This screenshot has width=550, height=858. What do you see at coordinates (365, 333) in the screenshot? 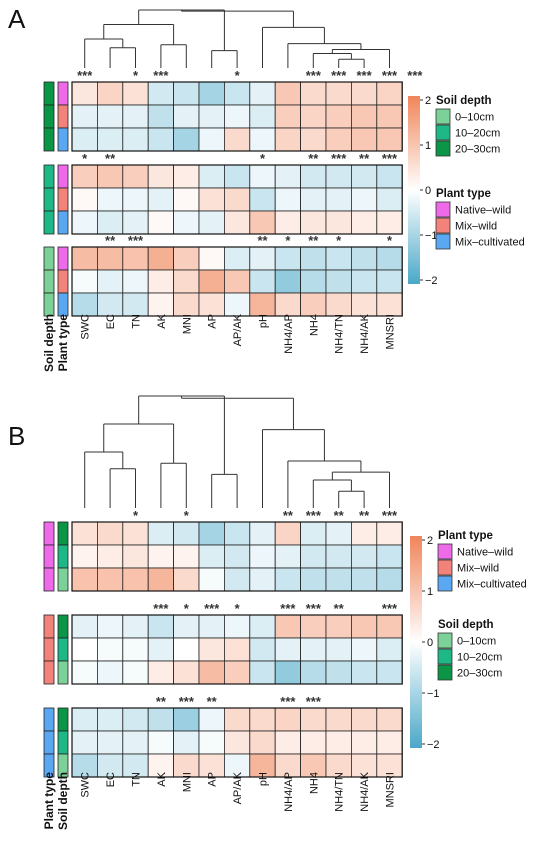
I see `column-label: NH4/AK` at bounding box center [365, 333].